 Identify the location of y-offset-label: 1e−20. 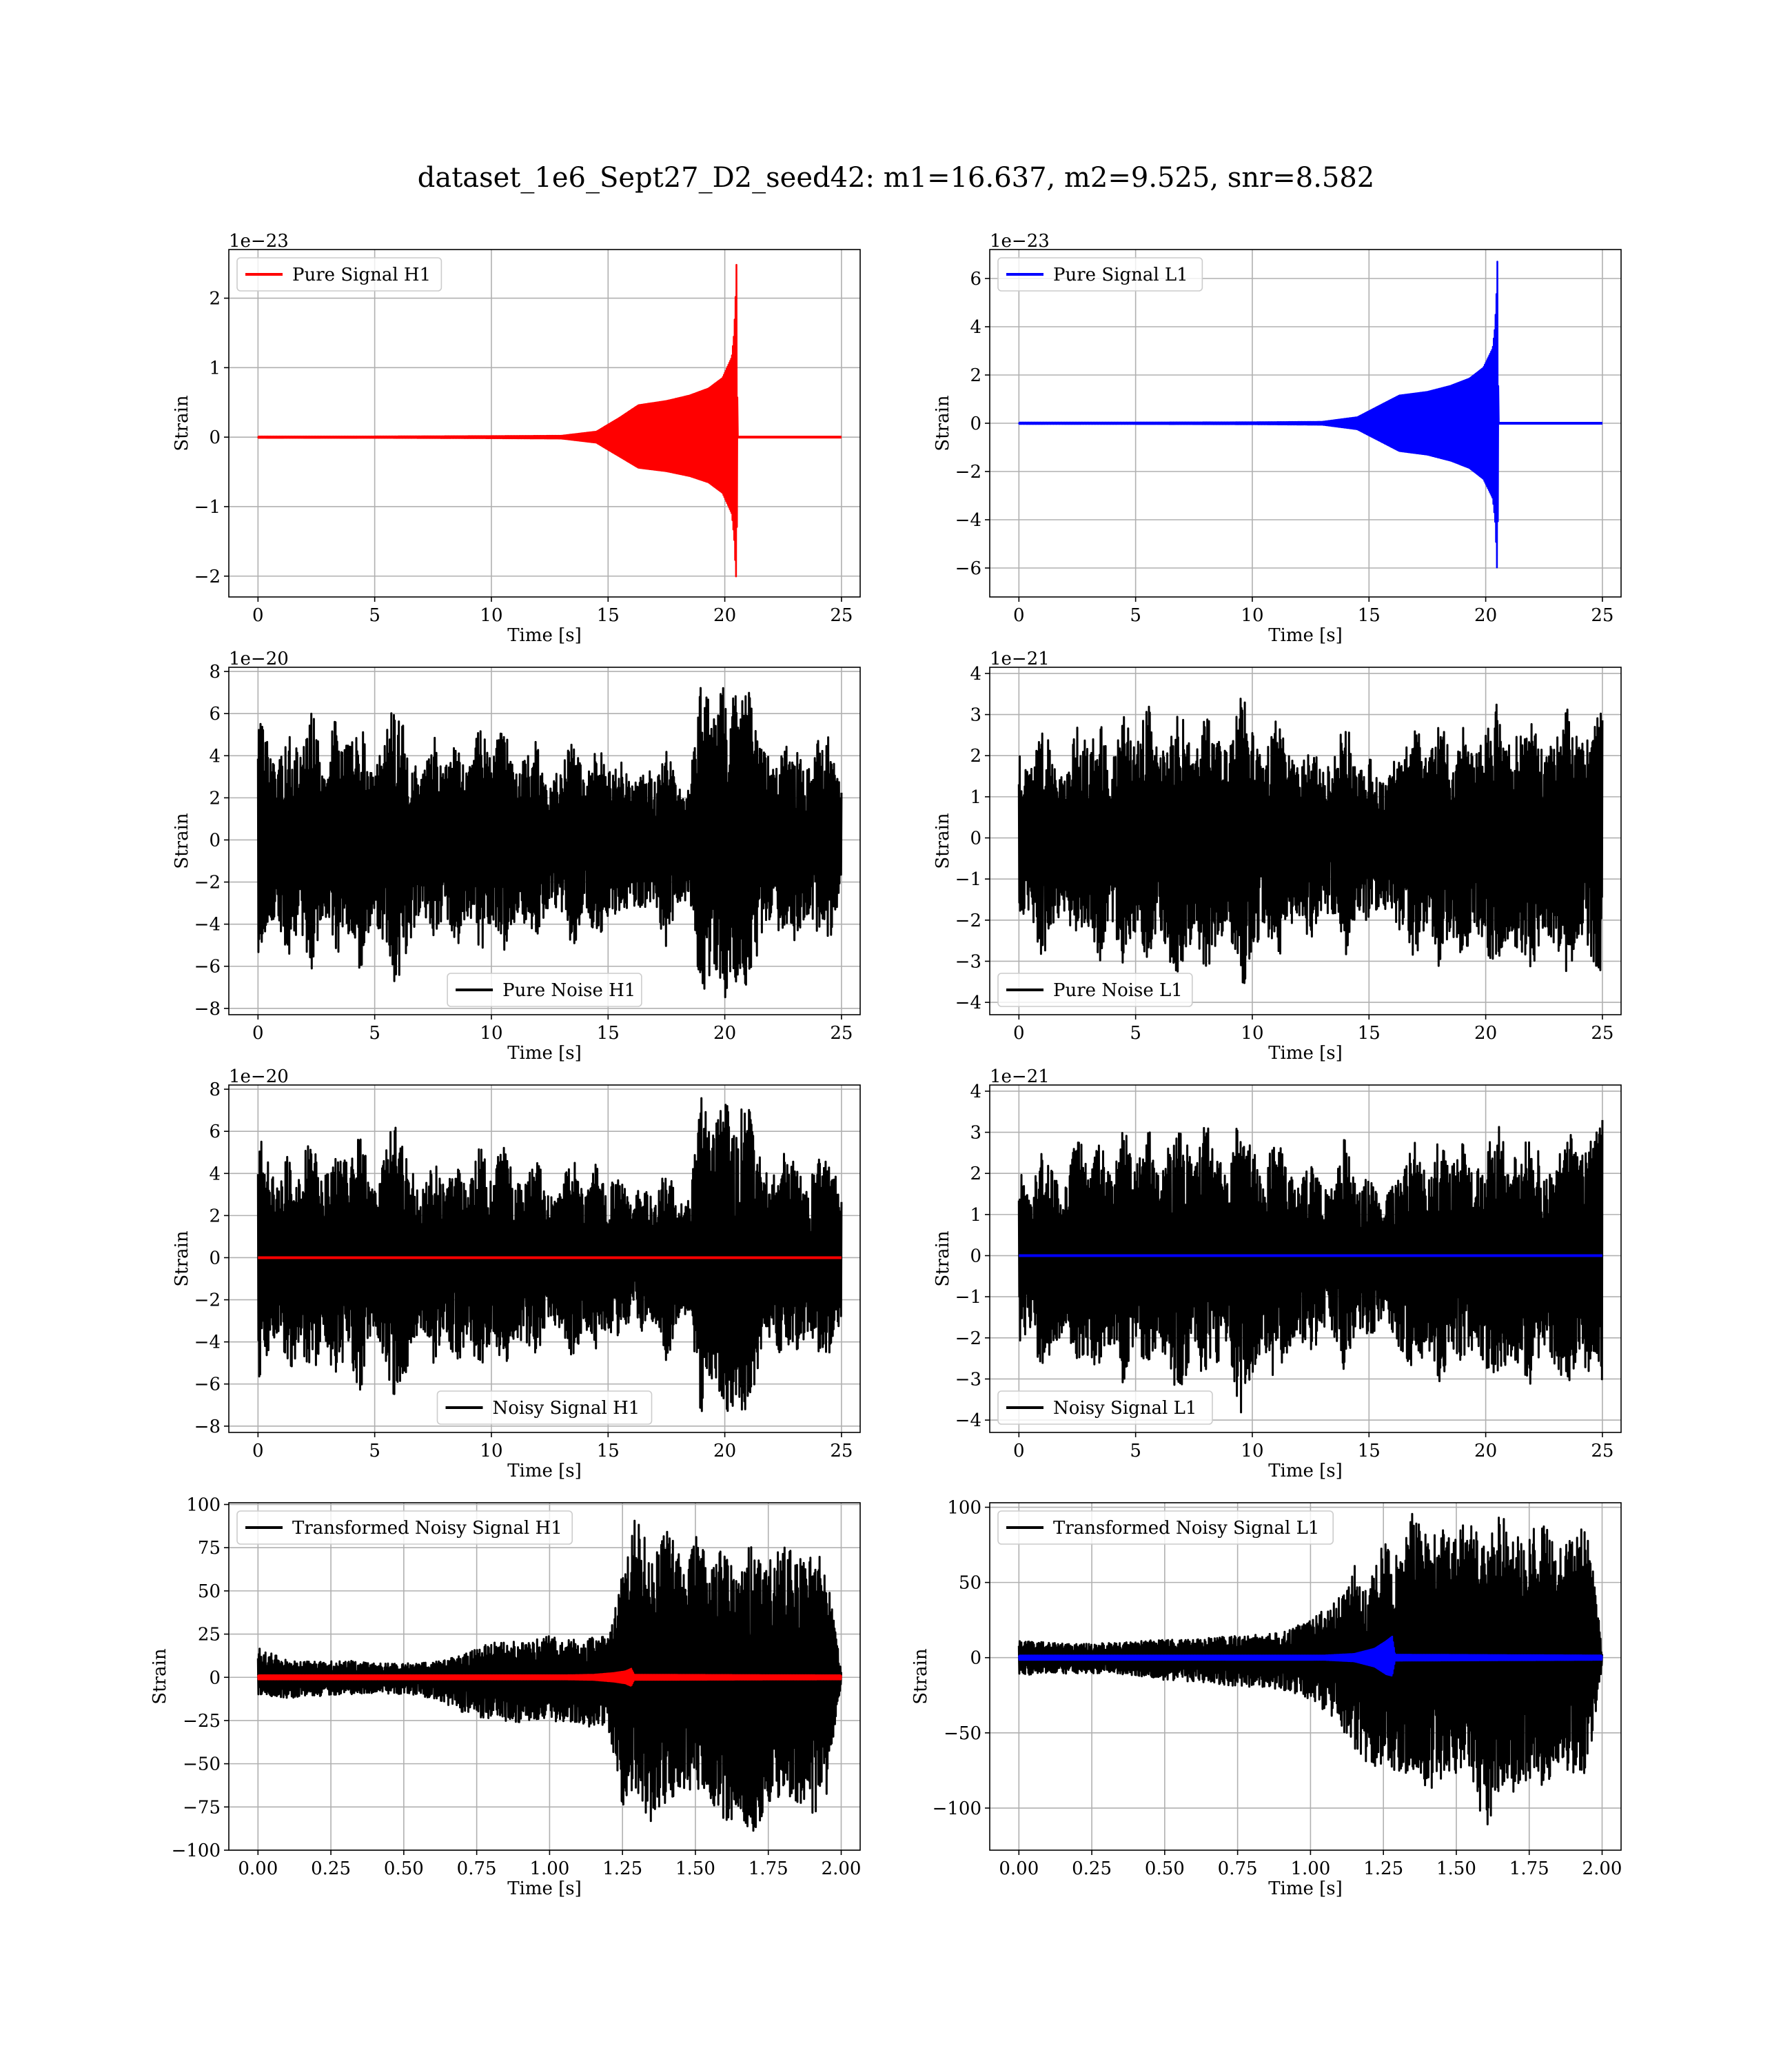
(259, 1076).